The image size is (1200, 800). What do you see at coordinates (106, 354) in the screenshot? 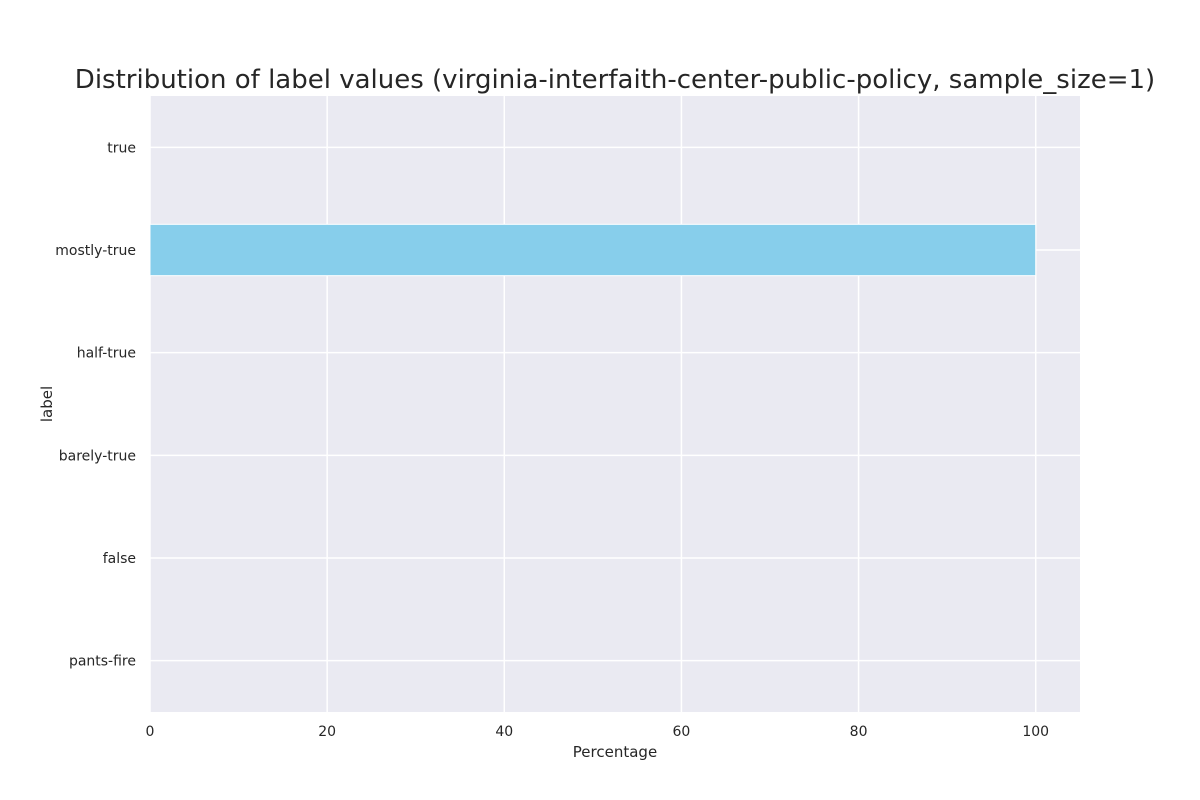
I see `y-tick-label-half-true: half-true` at bounding box center [106, 354].